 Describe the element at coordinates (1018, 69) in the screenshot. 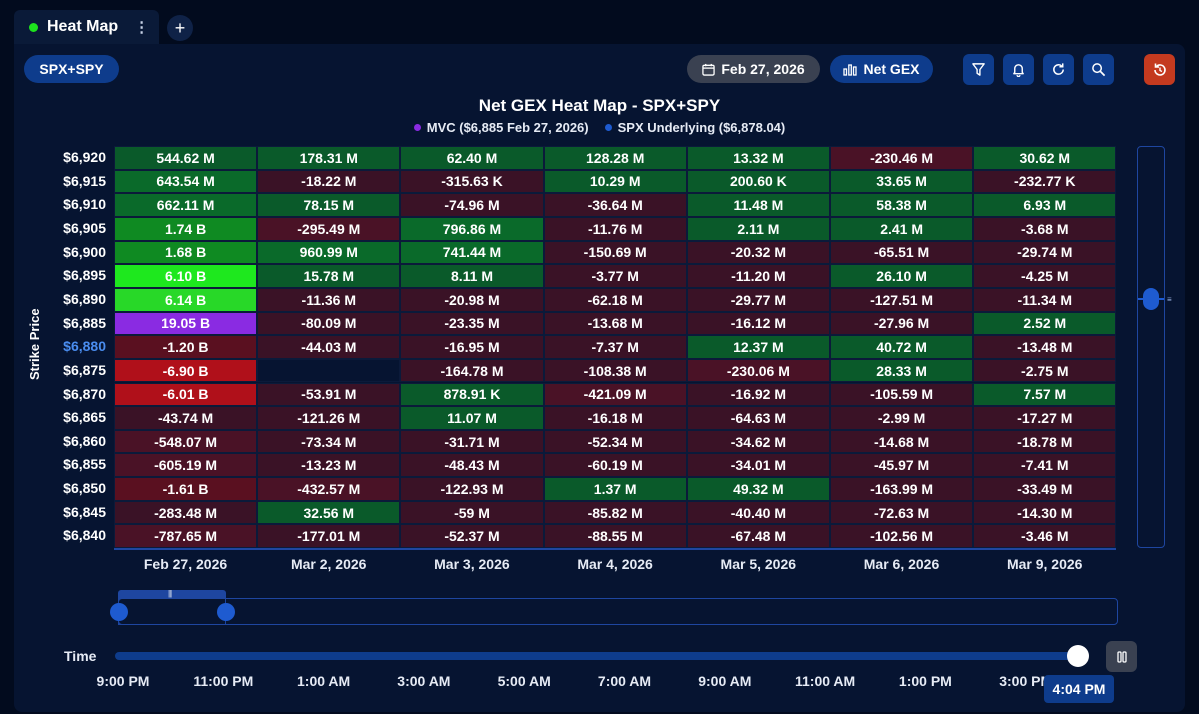

I see `alert-button` at that location.